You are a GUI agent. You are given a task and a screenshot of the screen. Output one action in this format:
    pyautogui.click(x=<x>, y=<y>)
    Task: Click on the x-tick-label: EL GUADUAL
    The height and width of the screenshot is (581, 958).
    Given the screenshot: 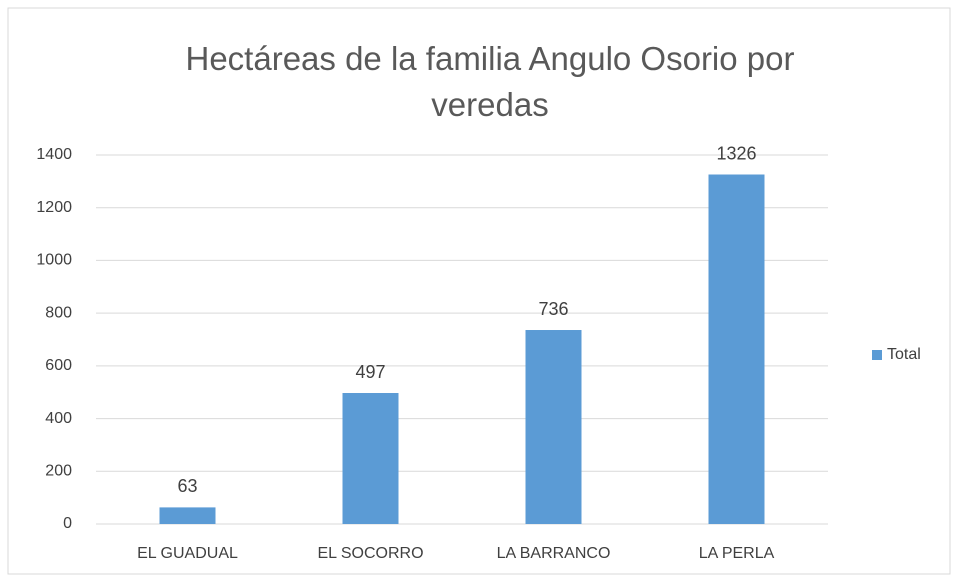 What is the action you would take?
    pyautogui.click(x=187, y=553)
    